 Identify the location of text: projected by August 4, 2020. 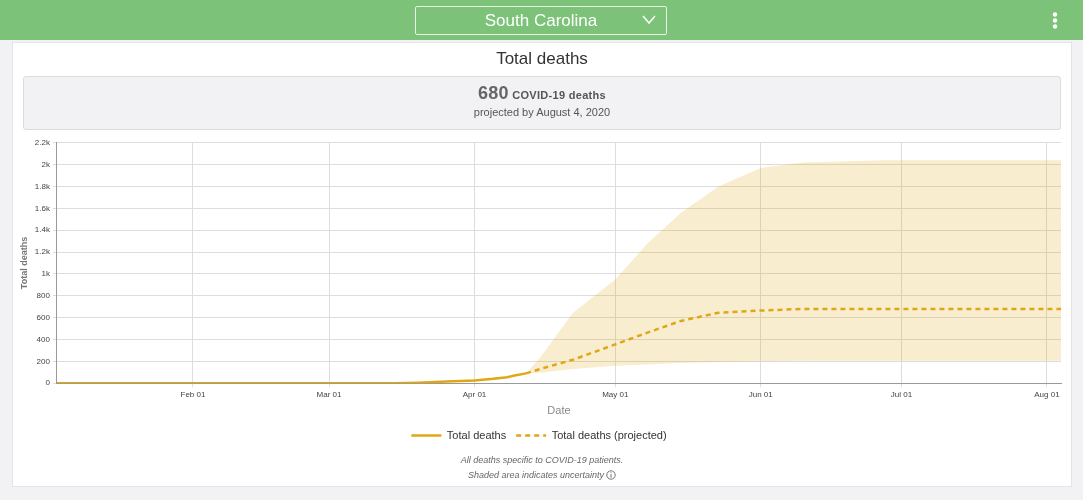
(542, 112).